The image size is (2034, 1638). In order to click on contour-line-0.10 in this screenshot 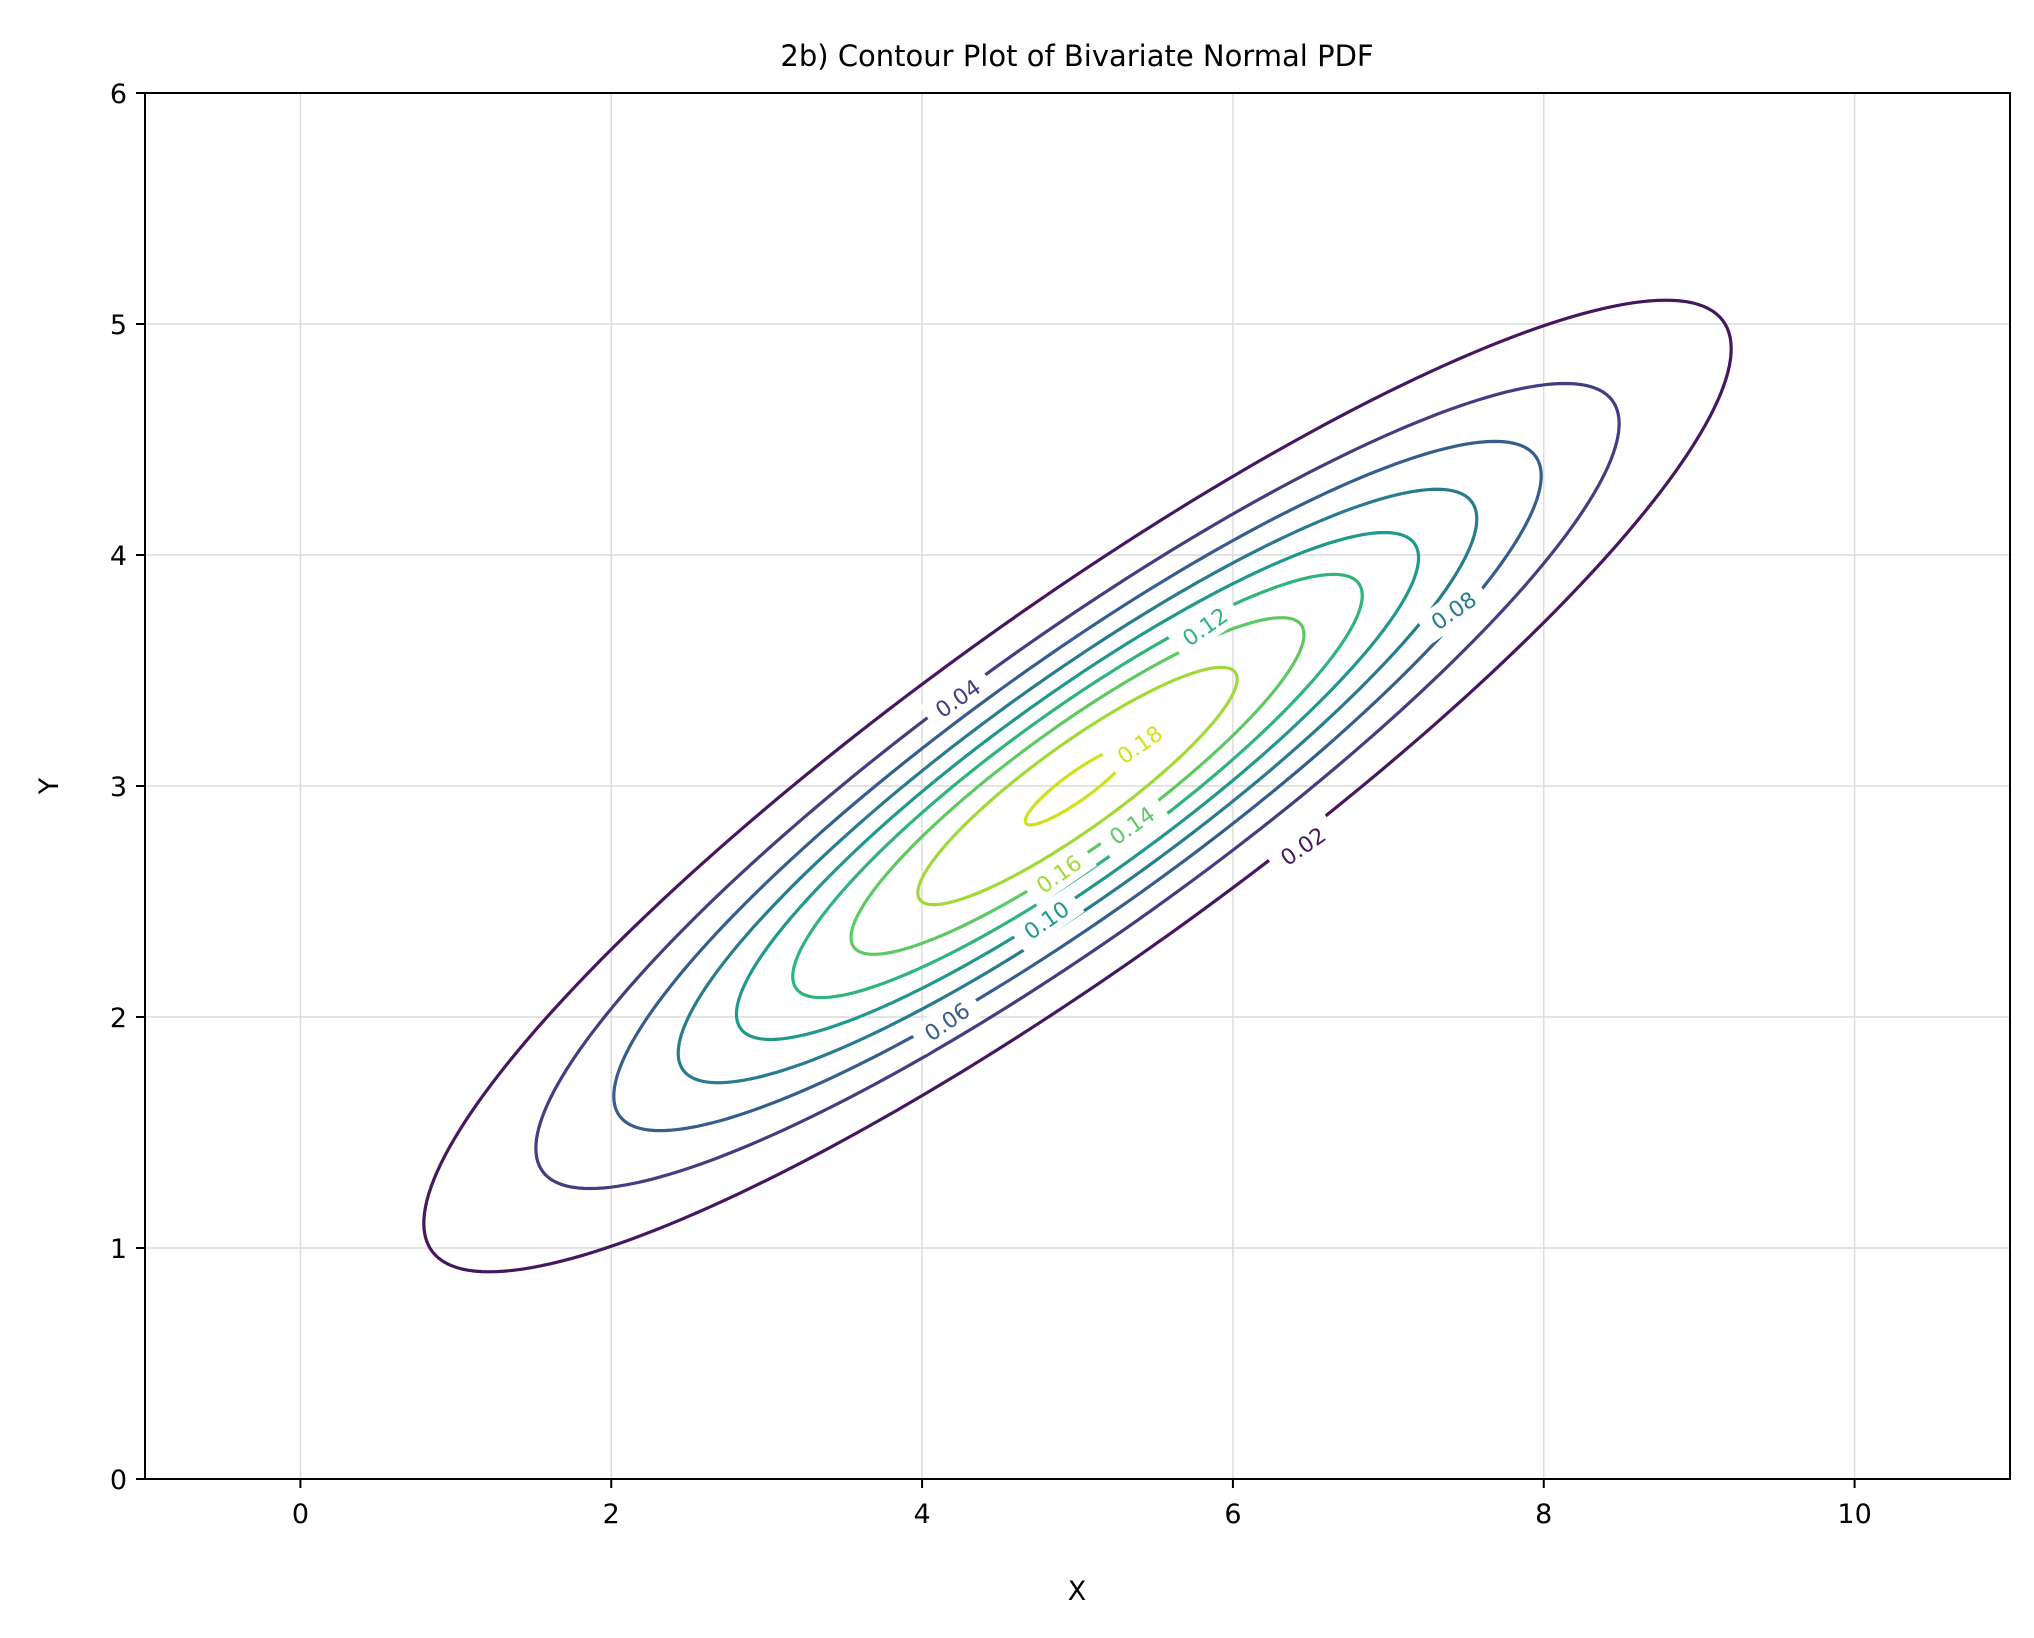, I will do `click(1077, 786)`.